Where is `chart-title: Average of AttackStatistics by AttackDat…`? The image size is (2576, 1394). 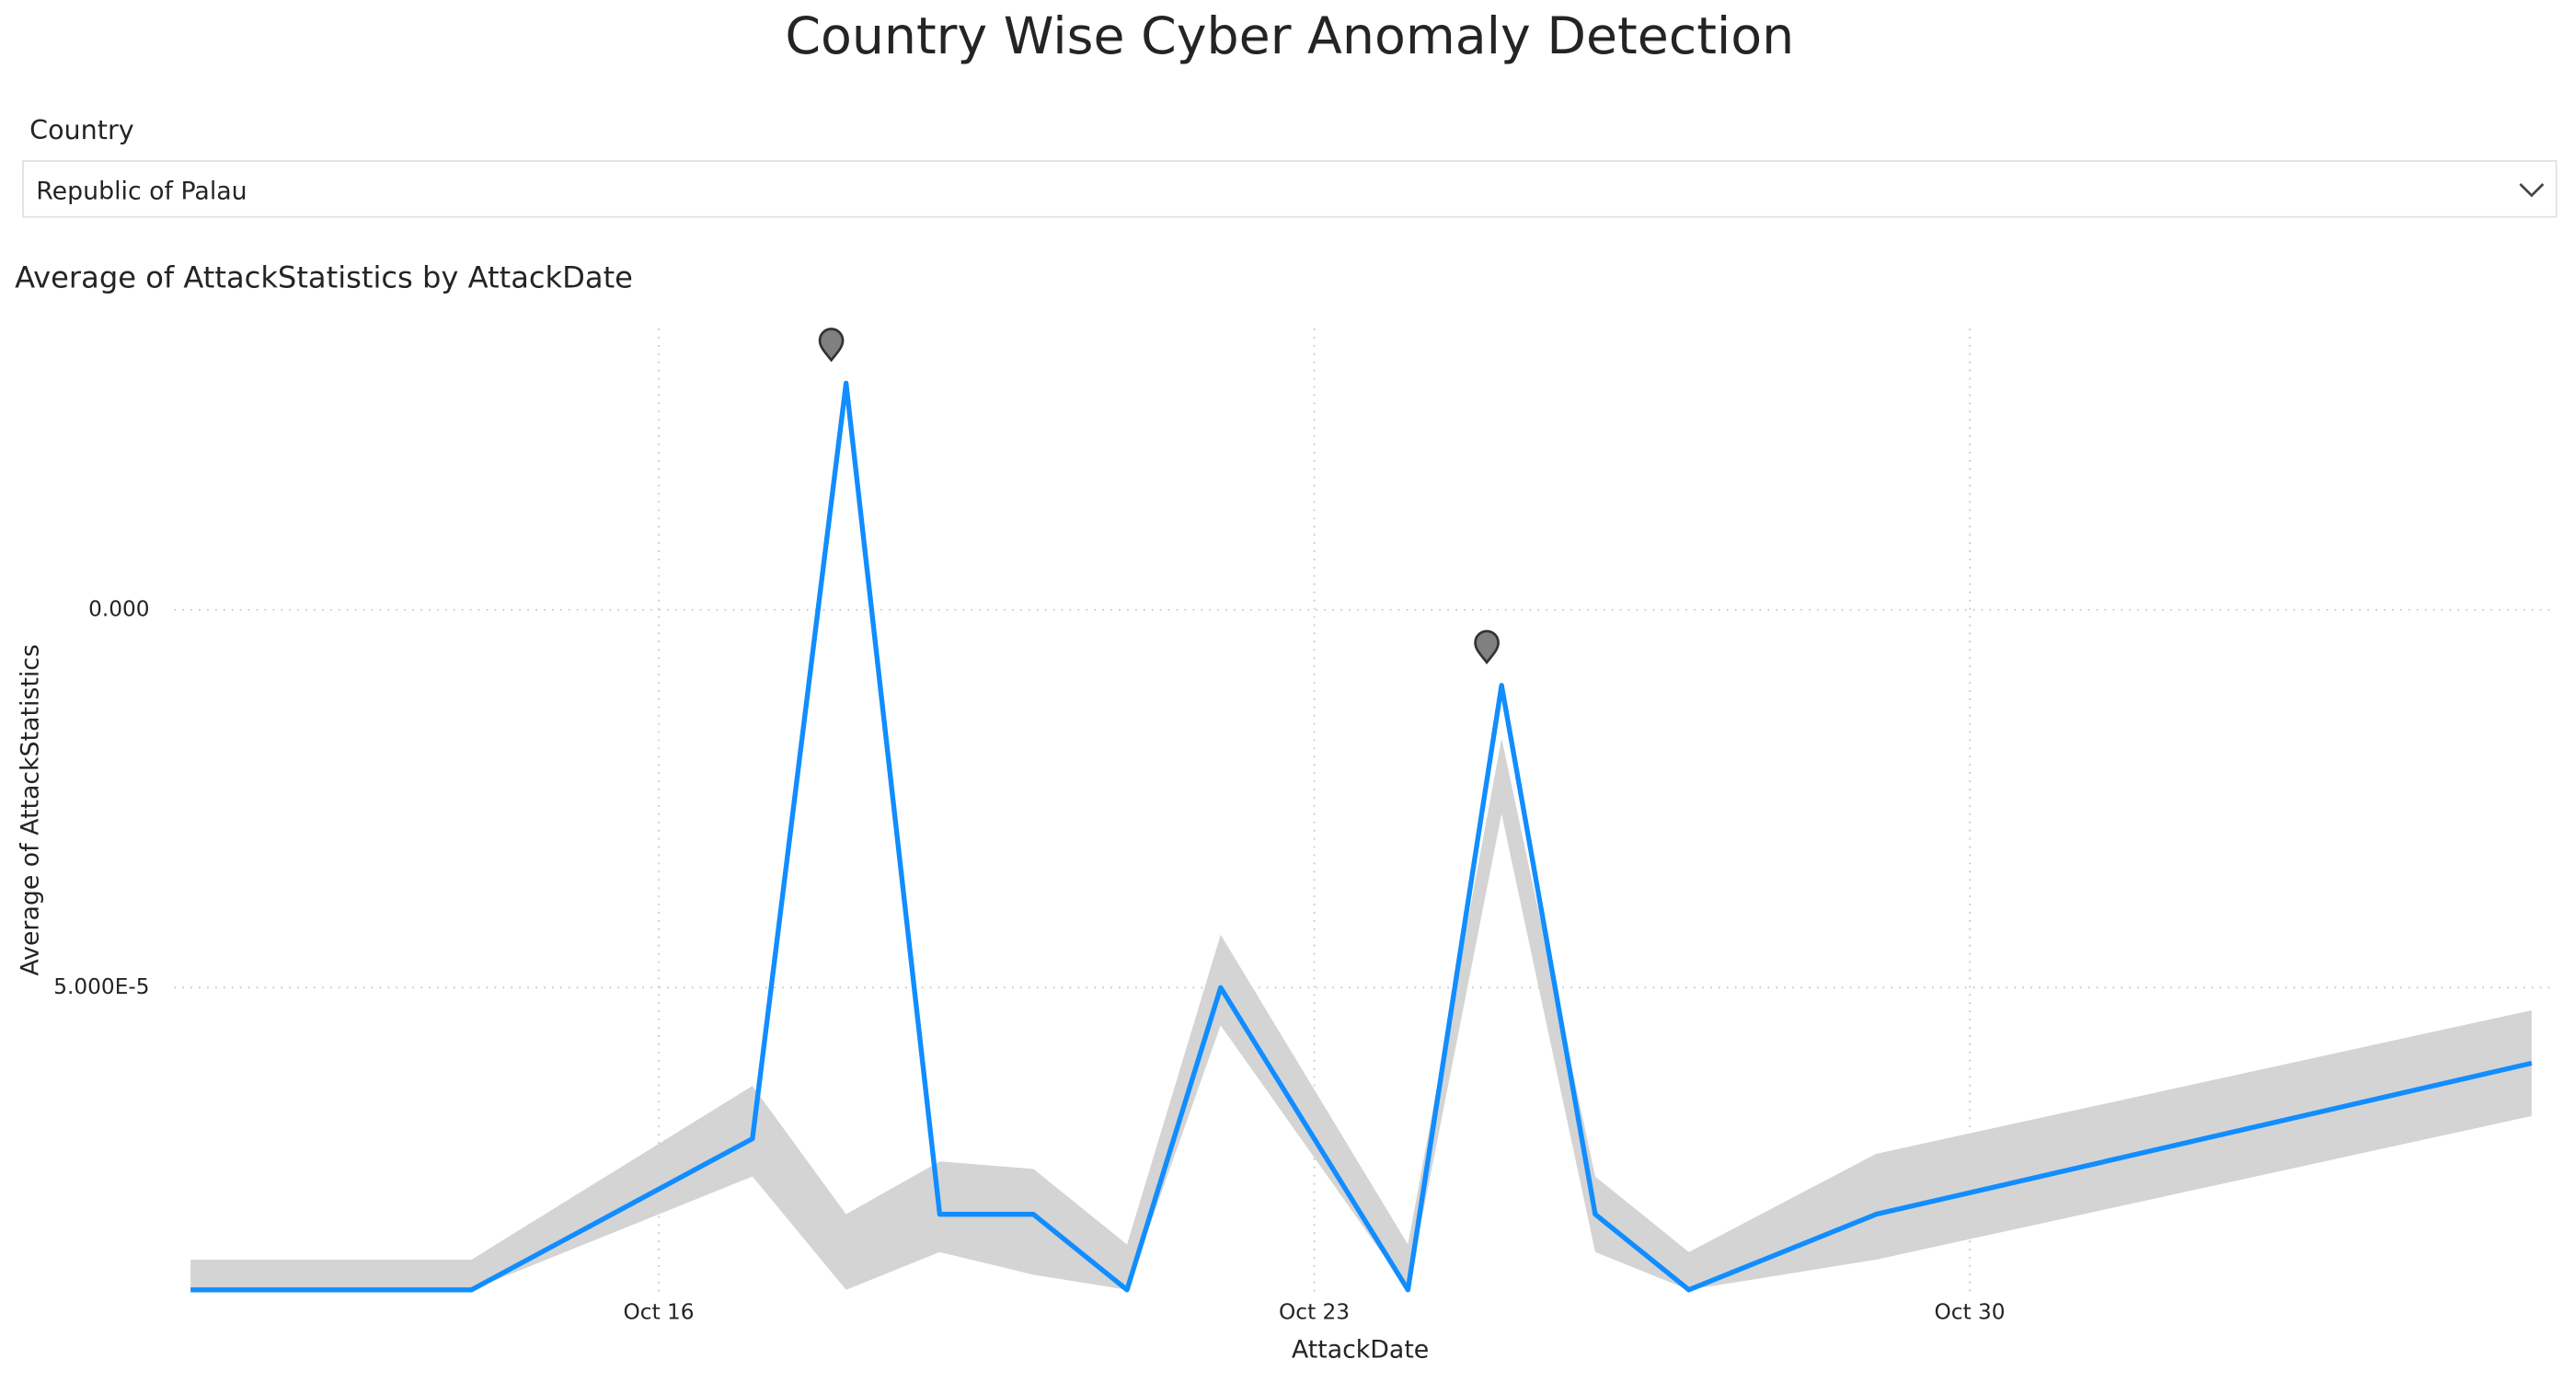
chart-title: Average of AttackStatistics by AttackDat… is located at coordinates (324, 277).